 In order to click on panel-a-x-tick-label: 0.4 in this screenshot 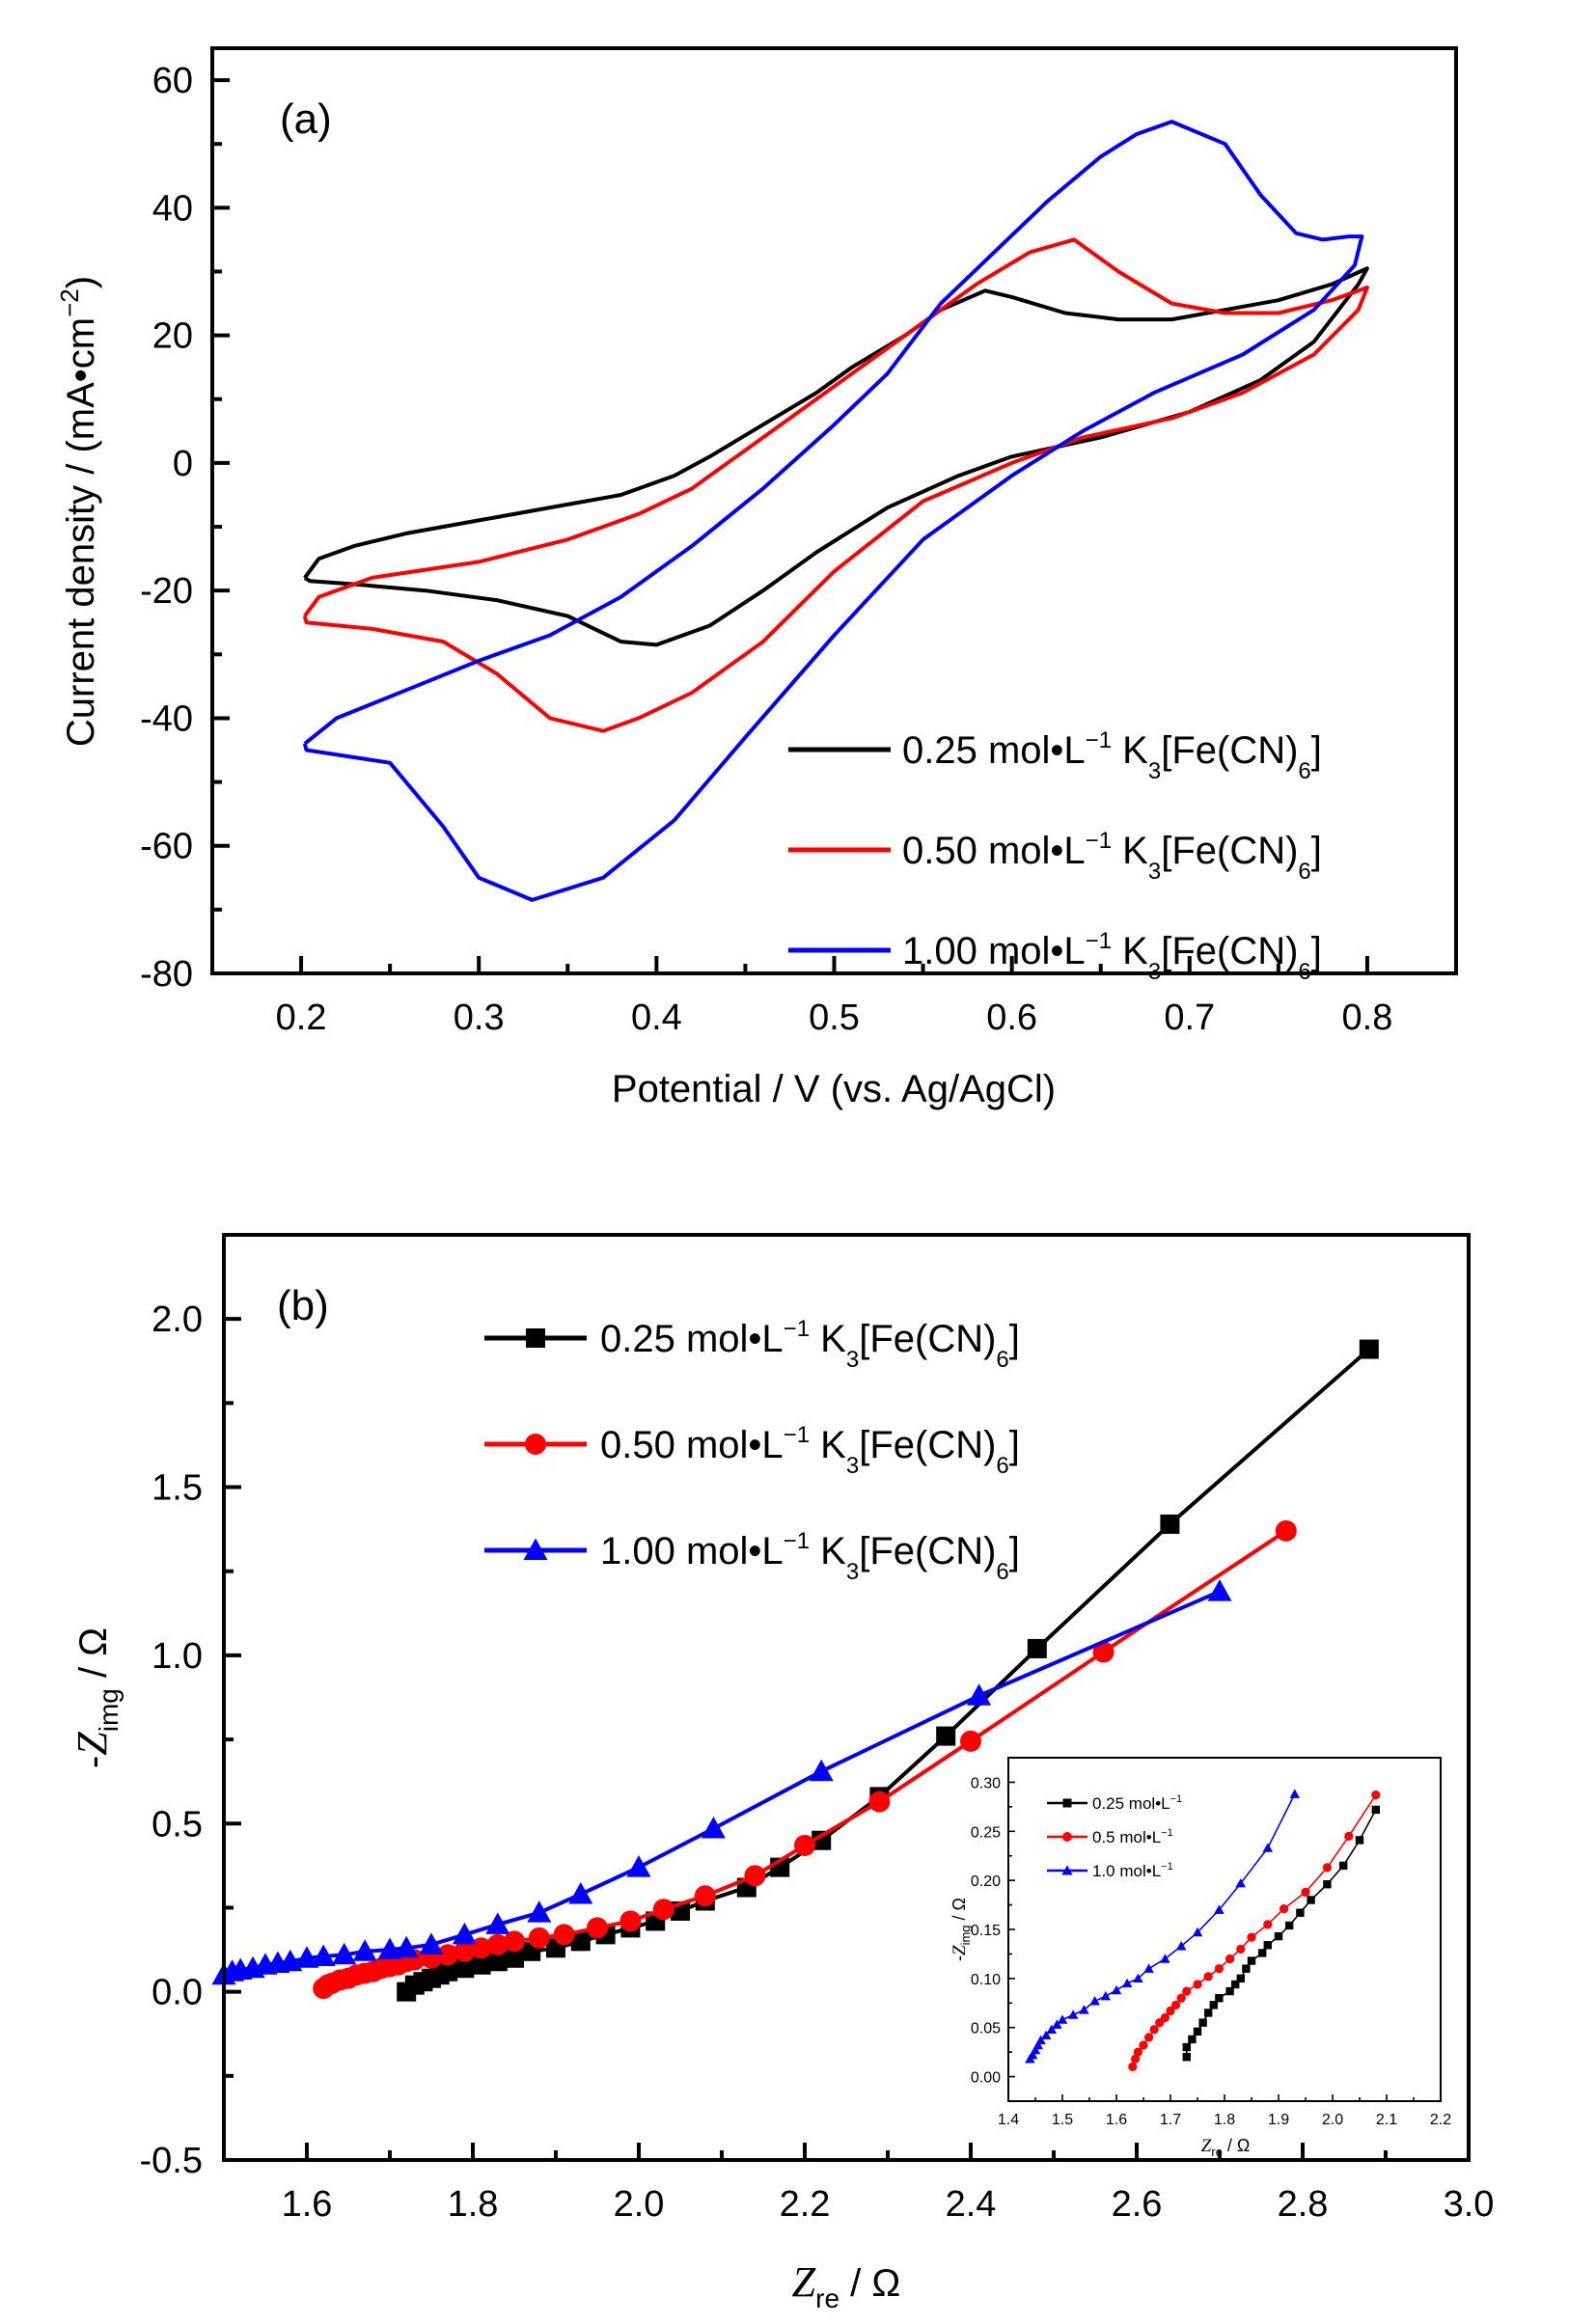, I will do `click(656, 1018)`.